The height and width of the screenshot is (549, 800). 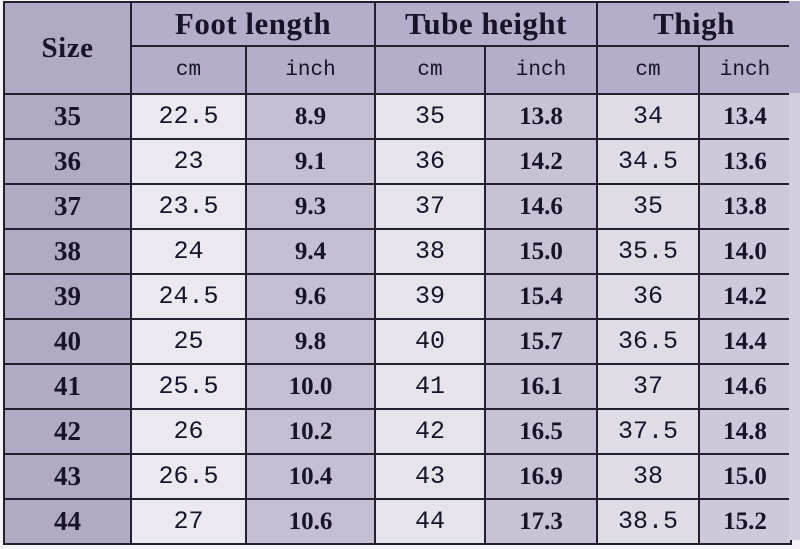 What do you see at coordinates (188, 476) in the screenshot?
I see `cell-foot-length-cm: 26.5` at bounding box center [188, 476].